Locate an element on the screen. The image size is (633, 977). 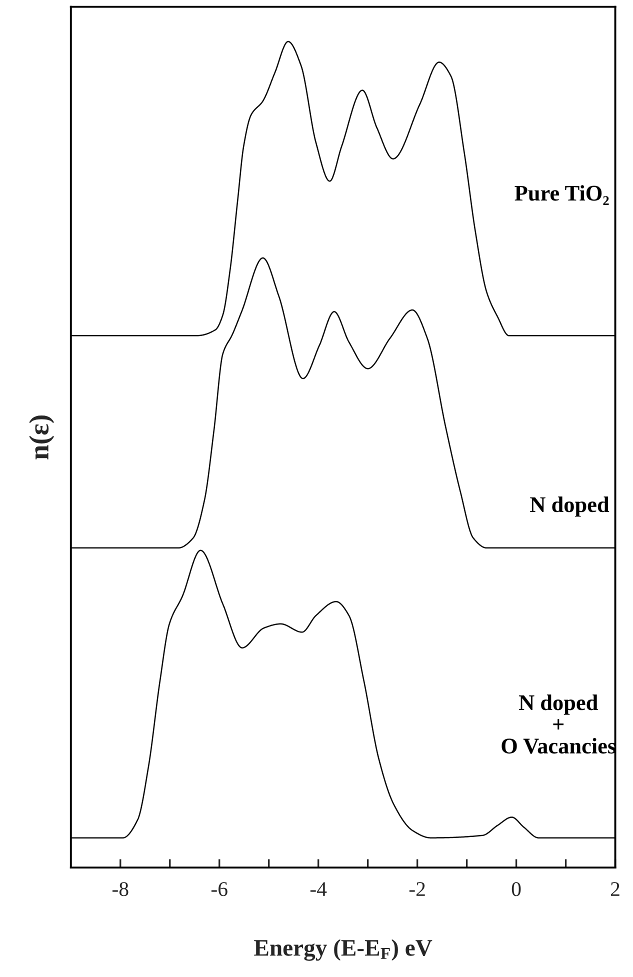
series-label: Pure TiO₂ is located at coordinates (561, 195).